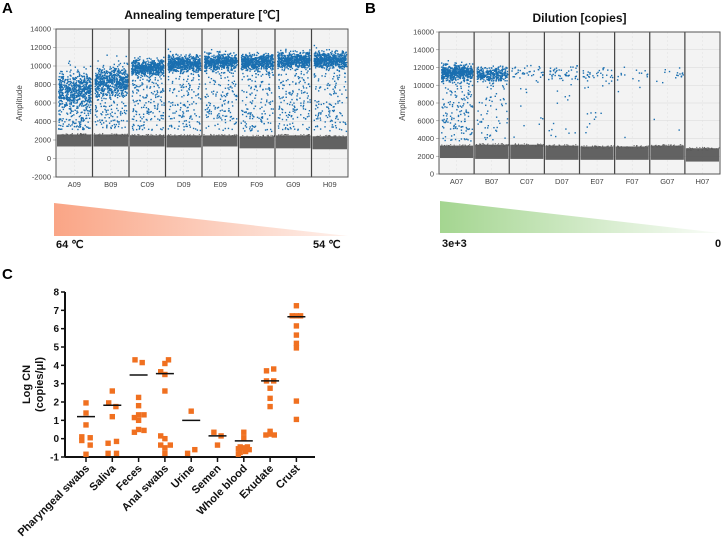  Describe the element at coordinates (370, 8) in the screenshot. I see `panel-letter-b: B` at that location.